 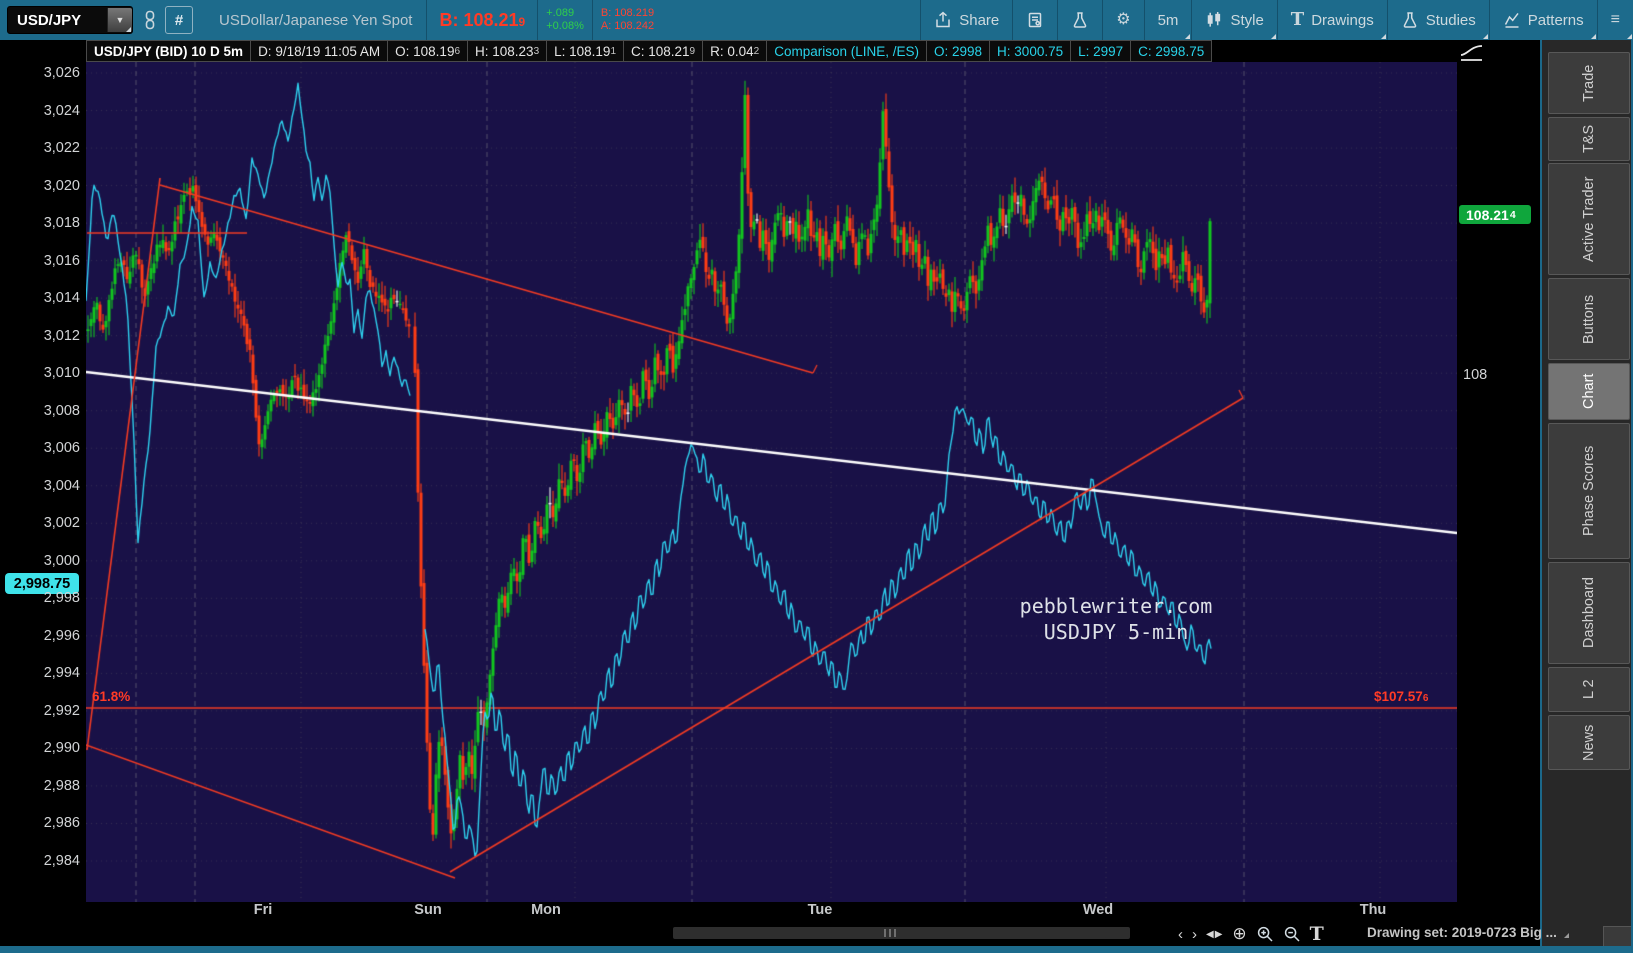 I want to click on header-cell-5: C: 108.21 9, so click(x=664, y=51).